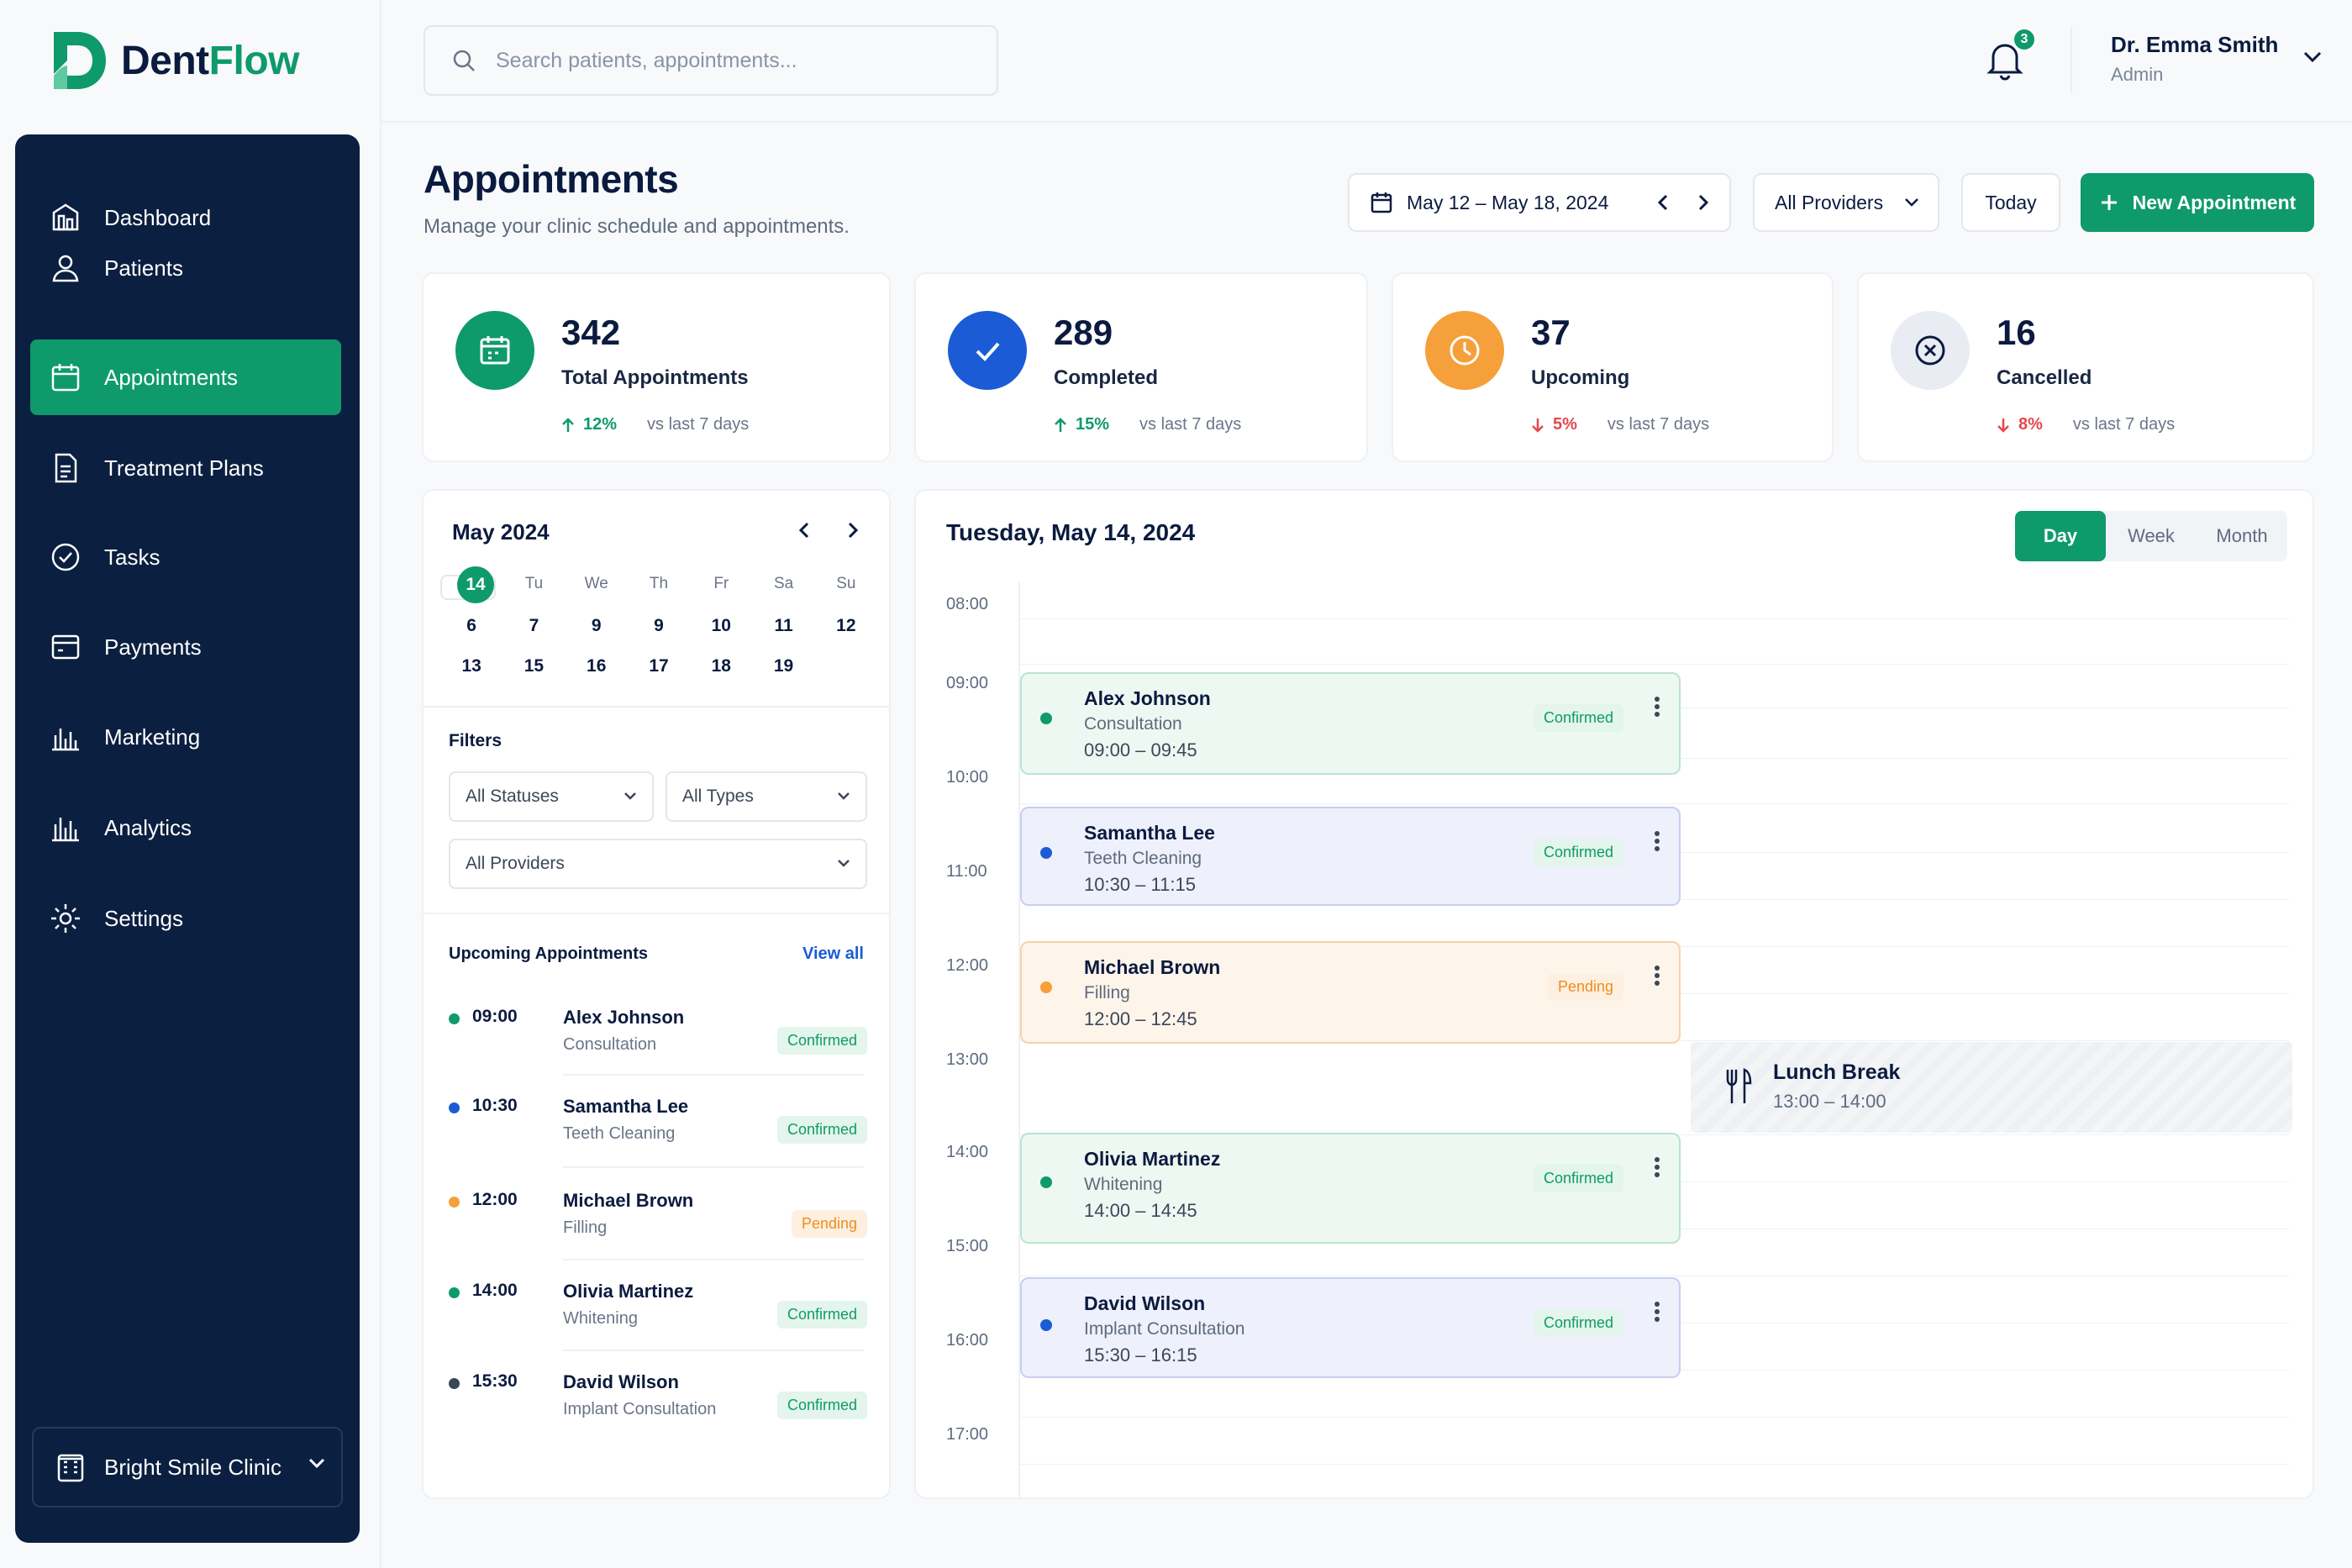 This screenshot has width=2352, height=1568. What do you see at coordinates (65, 217) in the screenshot?
I see `dashboard-icon` at bounding box center [65, 217].